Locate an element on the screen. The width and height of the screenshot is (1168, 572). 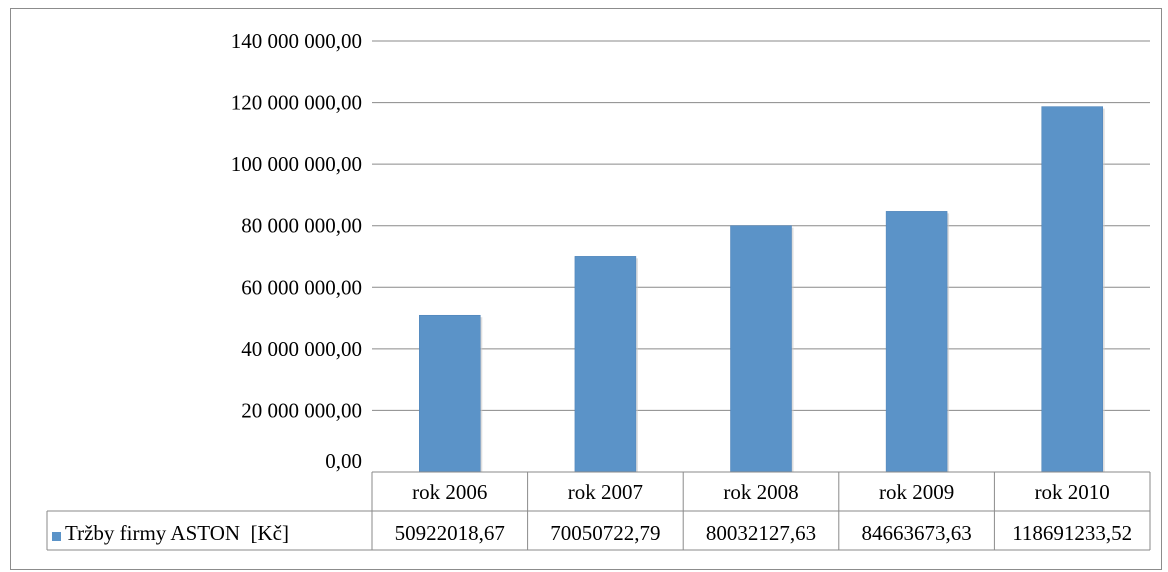
y-tick-label: 0,00 is located at coordinates (343, 461).